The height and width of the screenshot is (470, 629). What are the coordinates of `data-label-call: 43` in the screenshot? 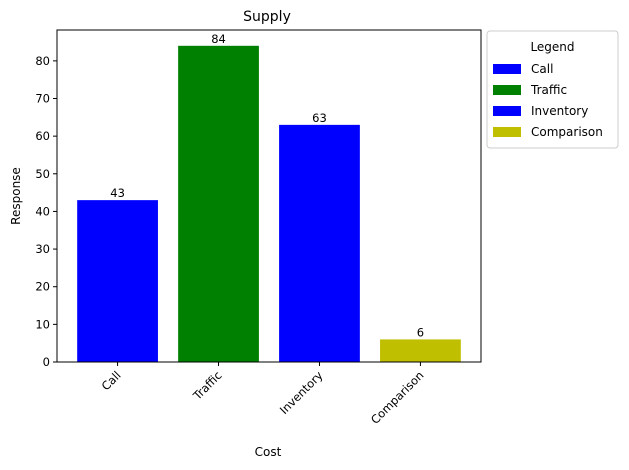 It's located at (117, 193).